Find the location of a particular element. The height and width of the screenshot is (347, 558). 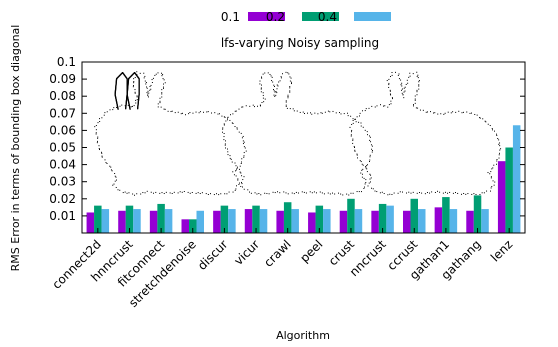

y-tick-label: 0.07 is located at coordinates (62, 113).